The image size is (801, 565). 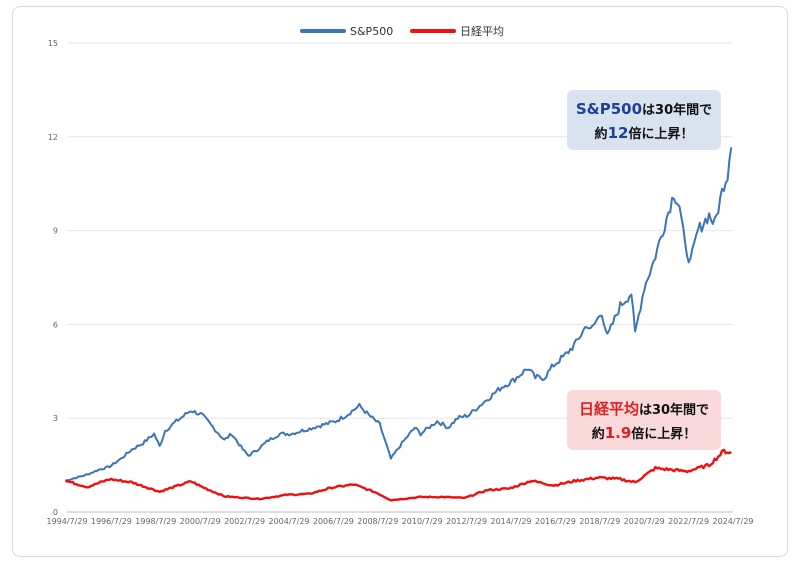 What do you see at coordinates (66, 521) in the screenshot?
I see `x-tick-label: 1994/7/29` at bounding box center [66, 521].